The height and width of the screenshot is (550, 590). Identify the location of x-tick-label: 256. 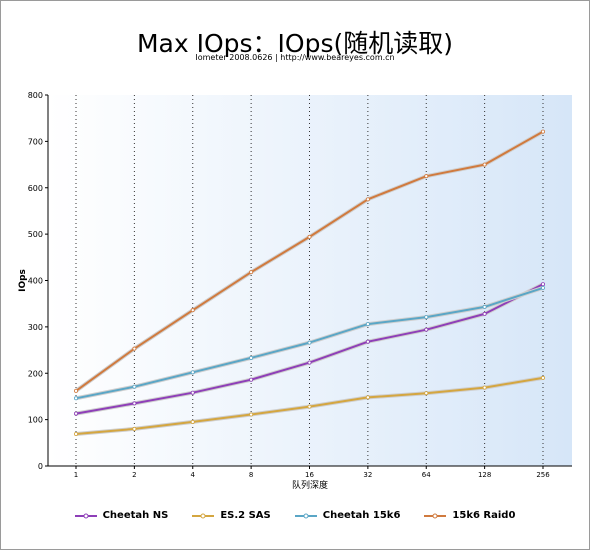
(543, 475).